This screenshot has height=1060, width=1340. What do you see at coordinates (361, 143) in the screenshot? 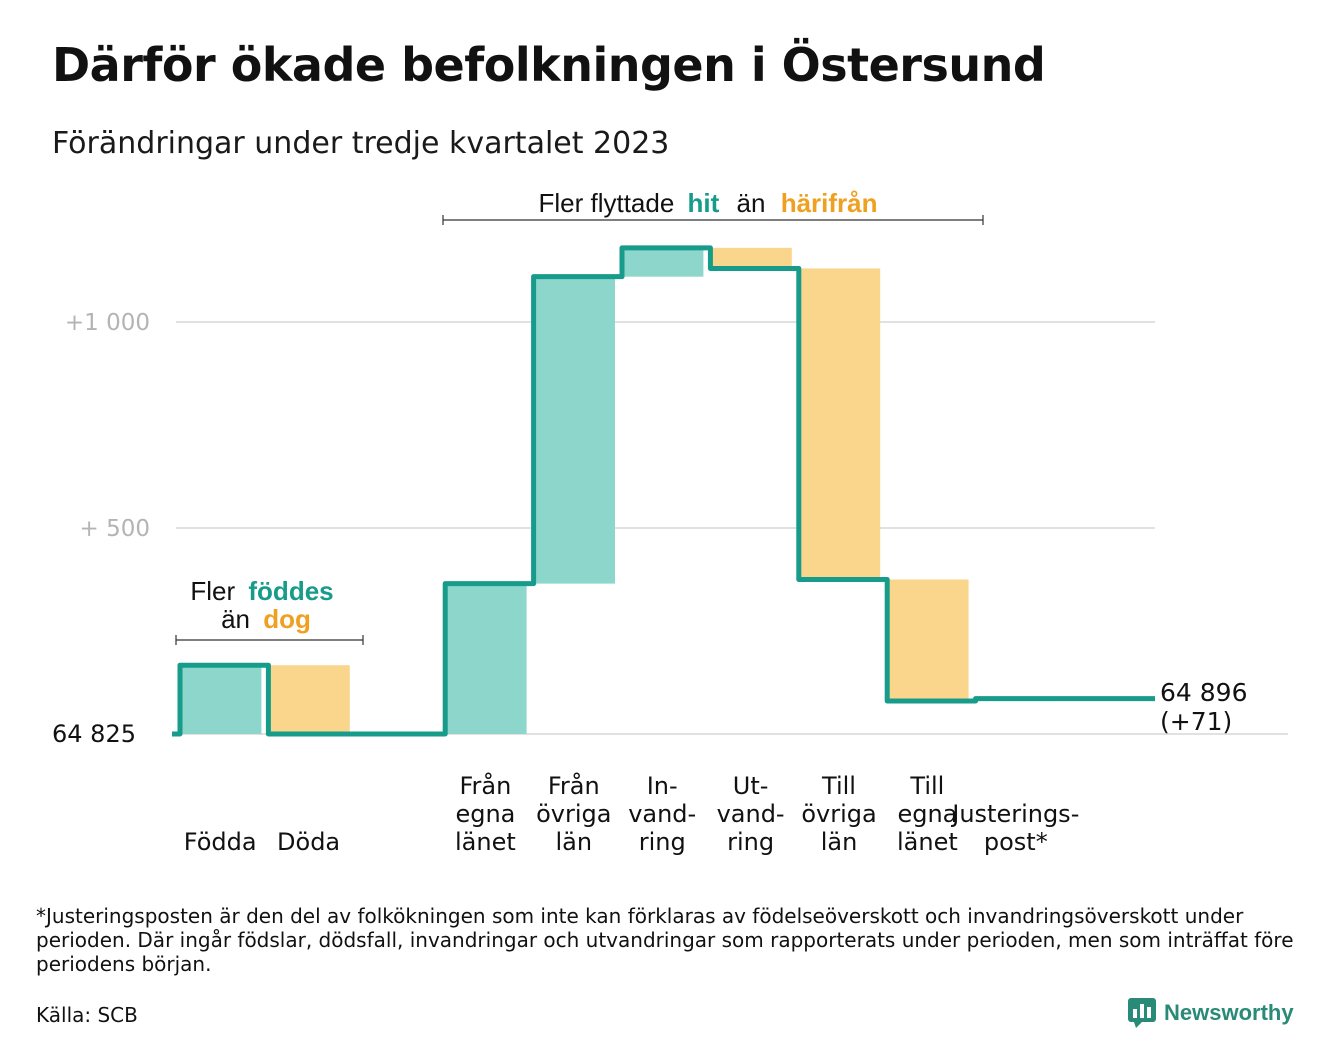
I see `chart-subtitle: Förändringar under tredje kvartalet 2023` at bounding box center [361, 143].